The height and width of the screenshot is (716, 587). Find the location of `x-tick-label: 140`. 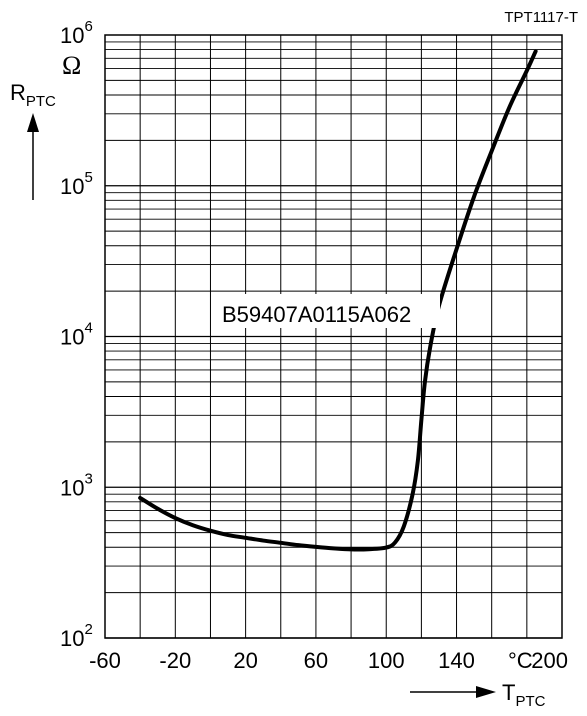

x-tick-label: 140 is located at coordinates (456, 660).